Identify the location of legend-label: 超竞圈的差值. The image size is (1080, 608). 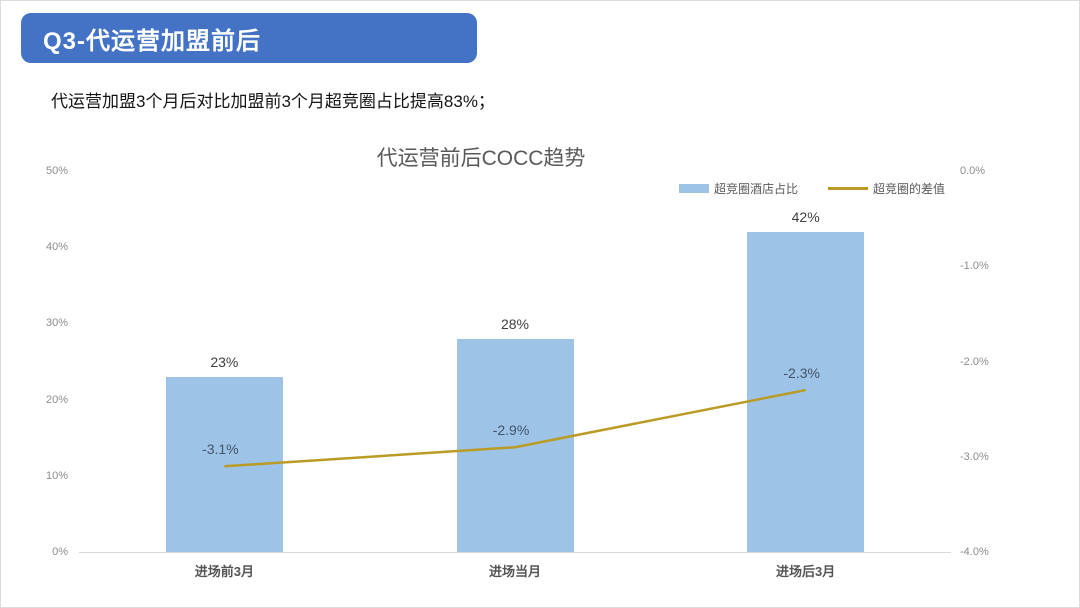
(909, 189).